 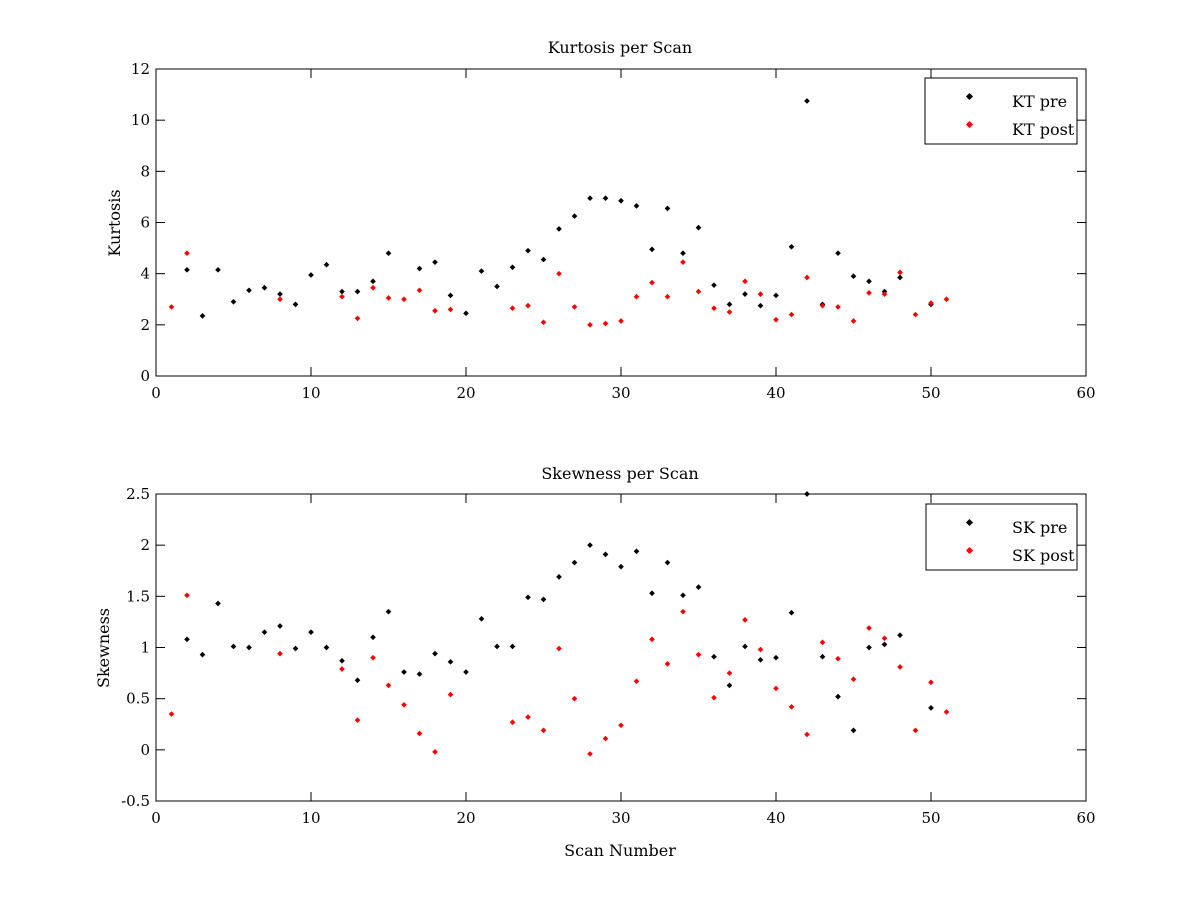 I want to click on x-tick-label: 0, so click(x=156, y=818).